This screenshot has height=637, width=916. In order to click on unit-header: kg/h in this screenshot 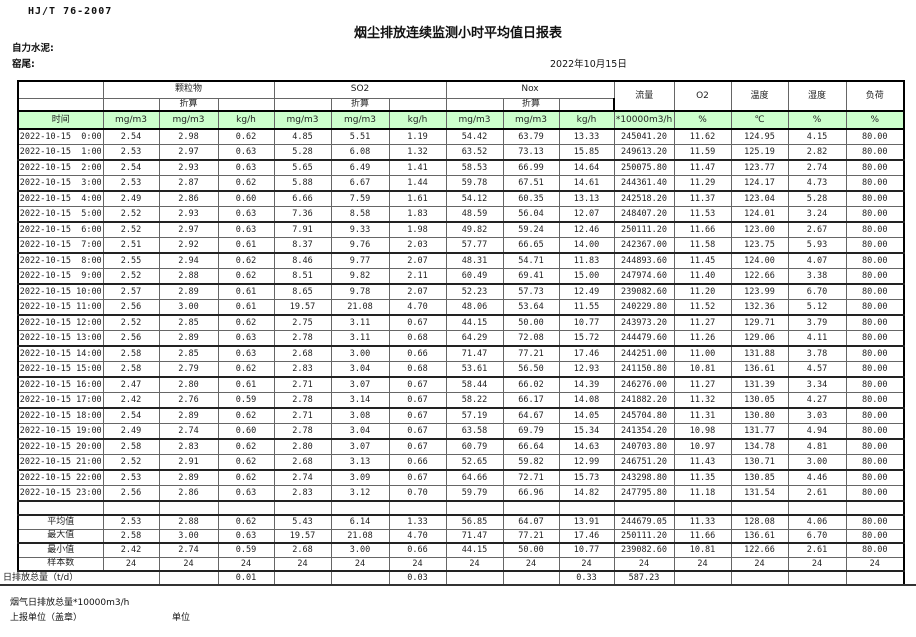, I will do `click(246, 120)`.